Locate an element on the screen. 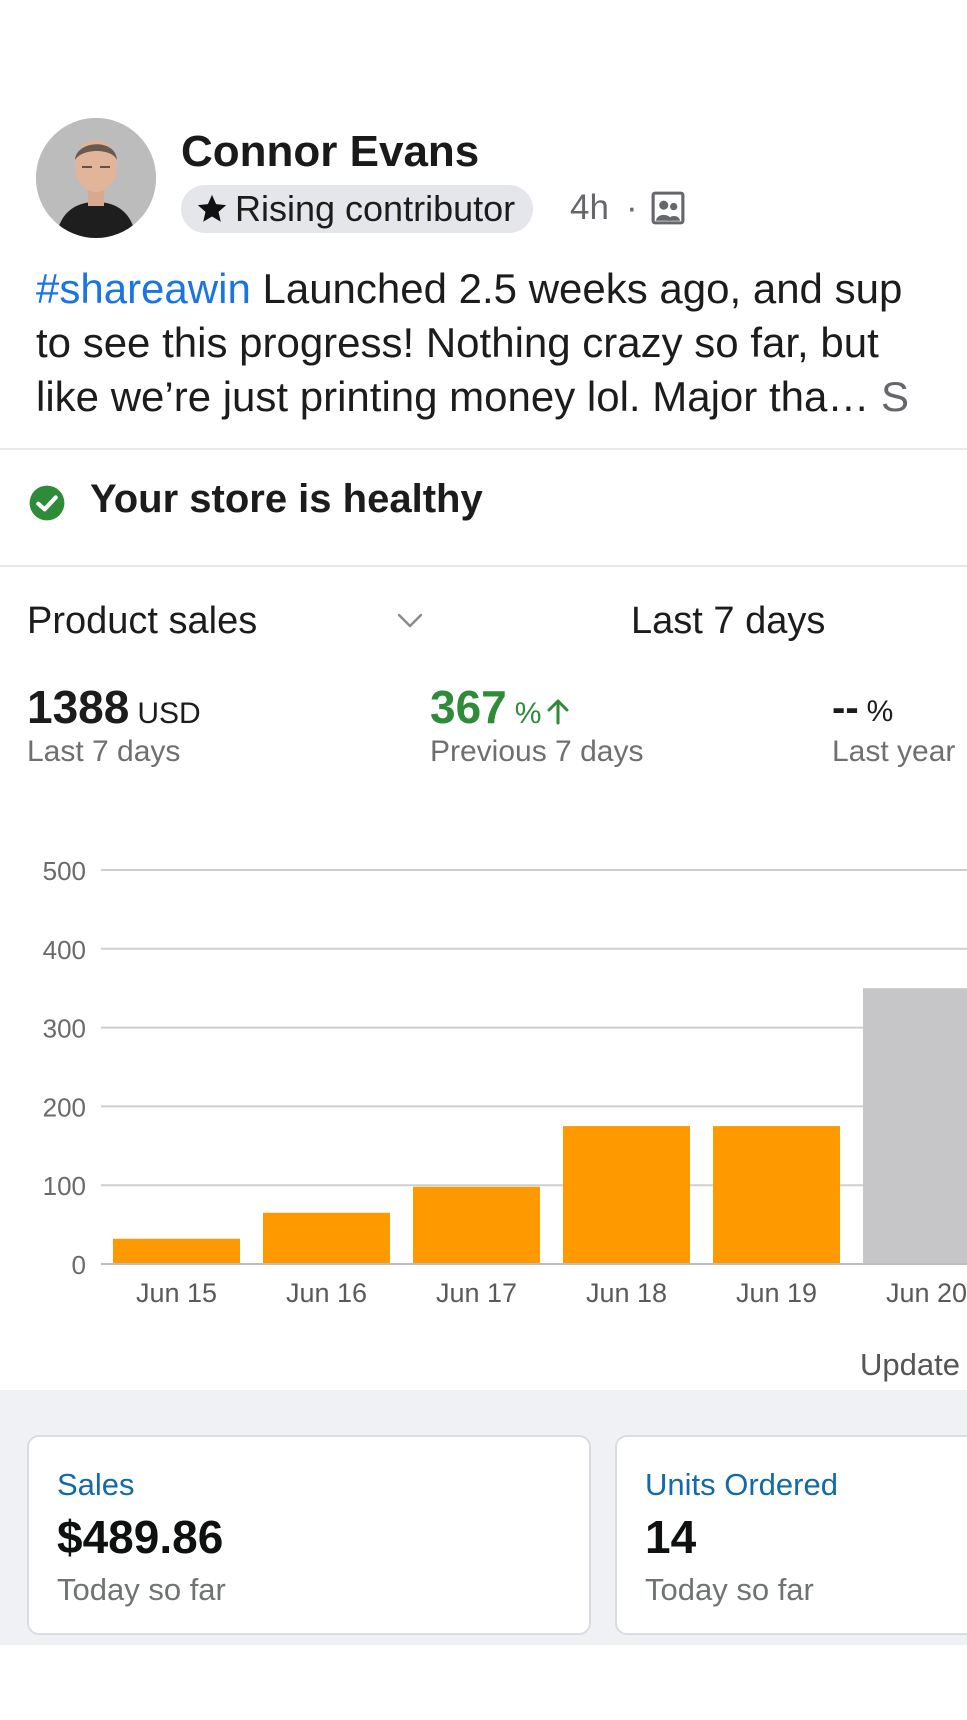  stat-value-total: 1388 USD is located at coordinates (114, 707).